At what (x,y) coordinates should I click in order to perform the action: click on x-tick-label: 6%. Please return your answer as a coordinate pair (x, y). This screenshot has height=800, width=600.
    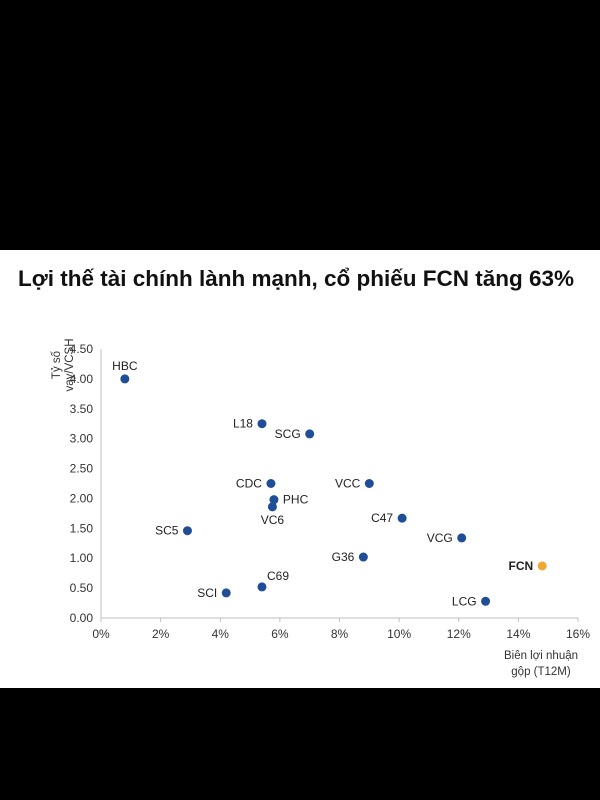
    Looking at the image, I should click on (280, 634).